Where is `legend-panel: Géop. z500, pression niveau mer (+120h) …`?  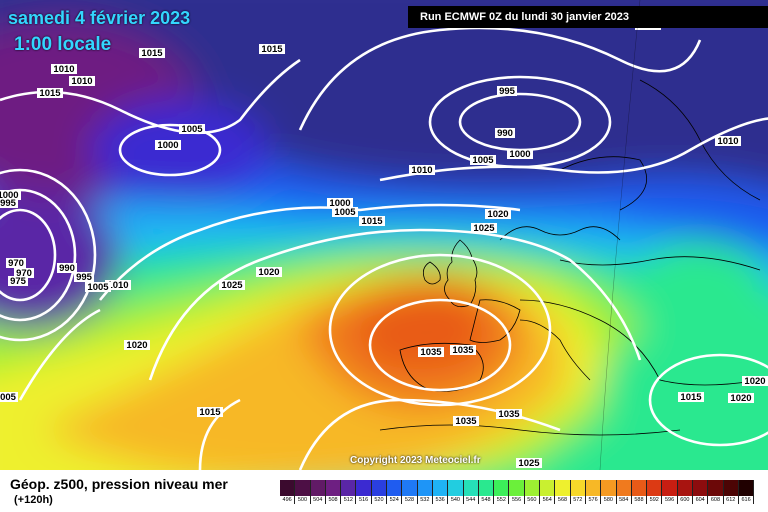 legend-panel: Géop. z500, pression niveau mer (+120h) … is located at coordinates (384, 491).